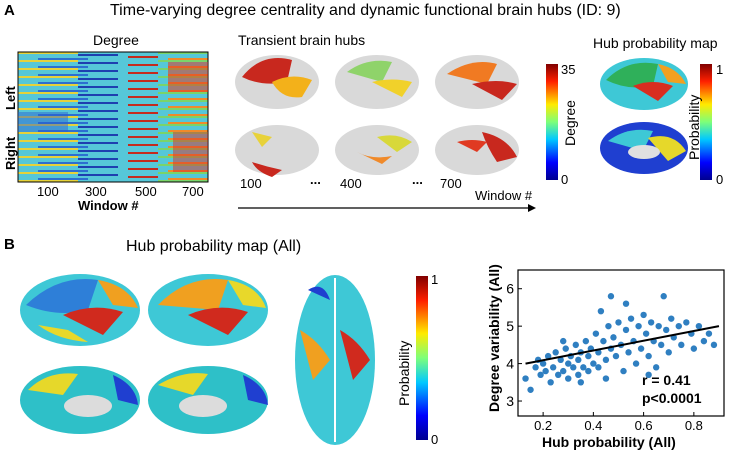 The image size is (737, 452). Describe the element at coordinates (251, 183) in the screenshot. I see `window-label: 100` at that location.